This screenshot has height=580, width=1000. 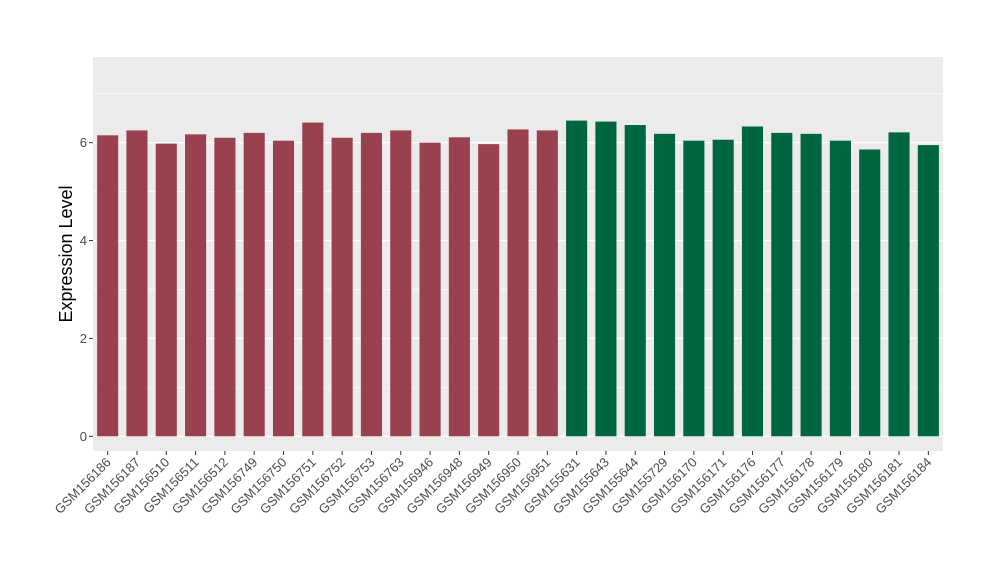 What do you see at coordinates (401, 283) in the screenshot?
I see `bar-GSM156763` at bounding box center [401, 283].